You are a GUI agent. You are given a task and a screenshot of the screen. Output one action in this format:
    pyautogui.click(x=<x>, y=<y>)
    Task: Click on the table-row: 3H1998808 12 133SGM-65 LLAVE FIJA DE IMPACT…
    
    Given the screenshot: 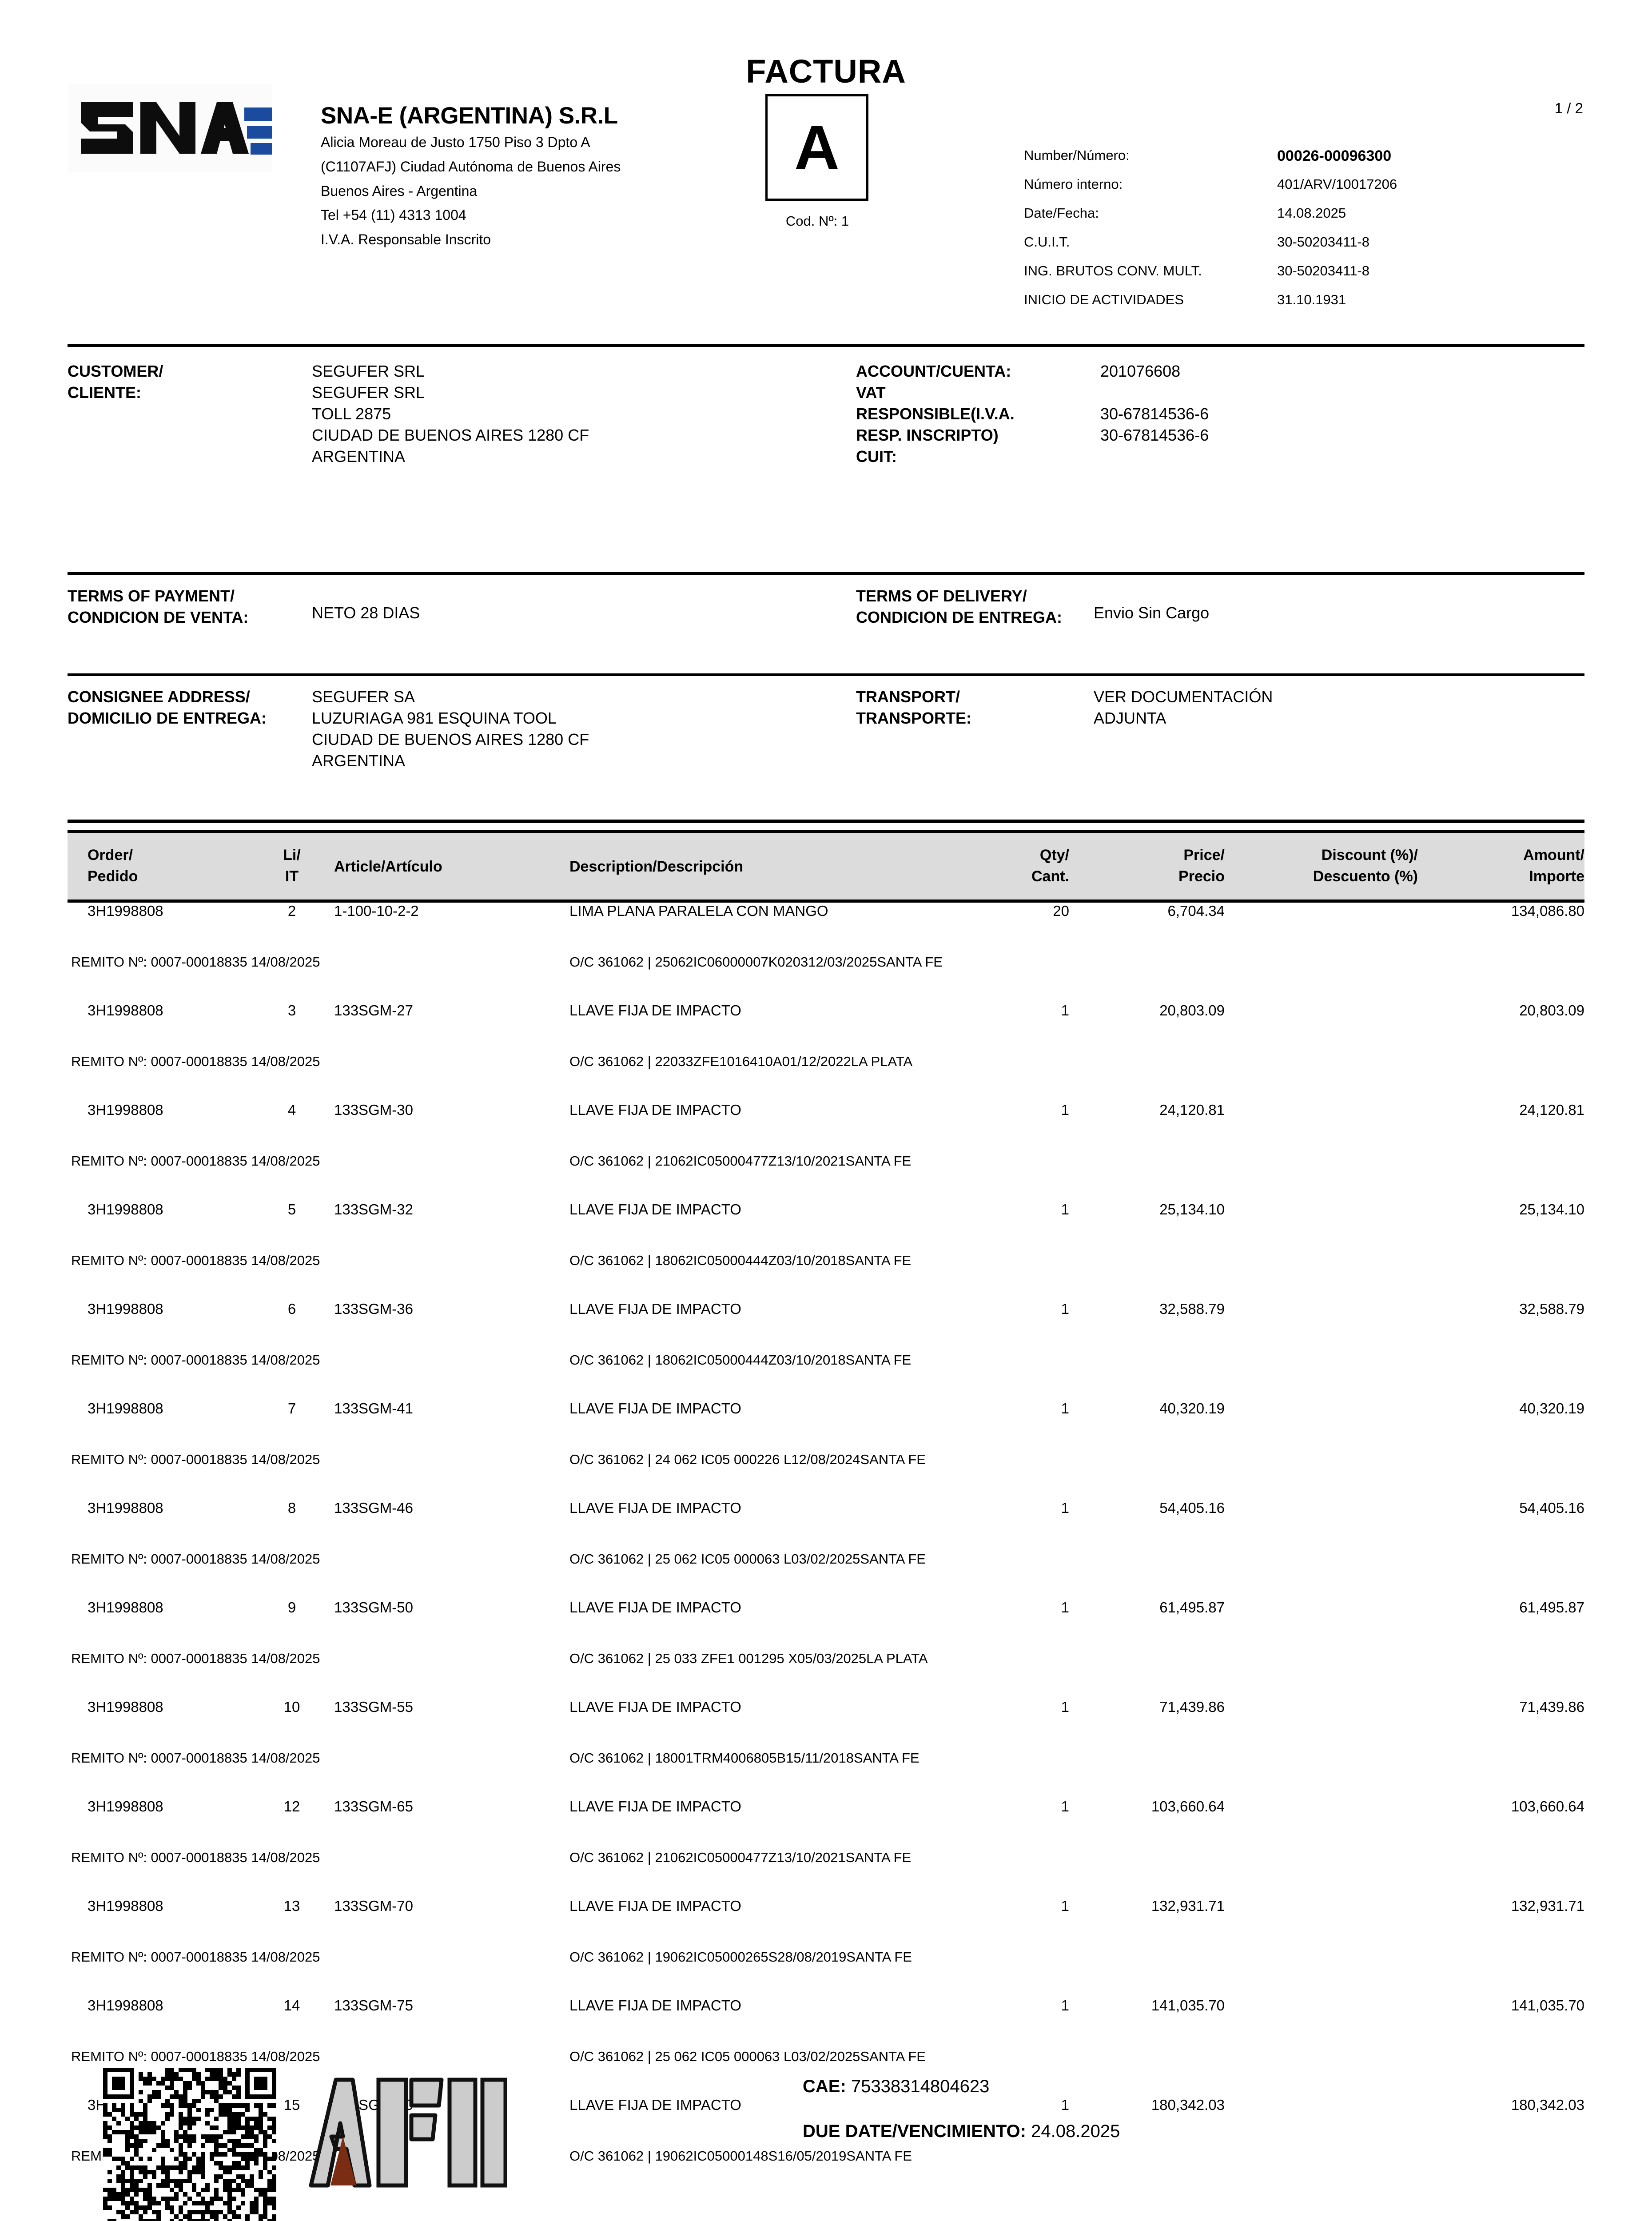 What is the action you would take?
    pyautogui.click(x=826, y=1824)
    